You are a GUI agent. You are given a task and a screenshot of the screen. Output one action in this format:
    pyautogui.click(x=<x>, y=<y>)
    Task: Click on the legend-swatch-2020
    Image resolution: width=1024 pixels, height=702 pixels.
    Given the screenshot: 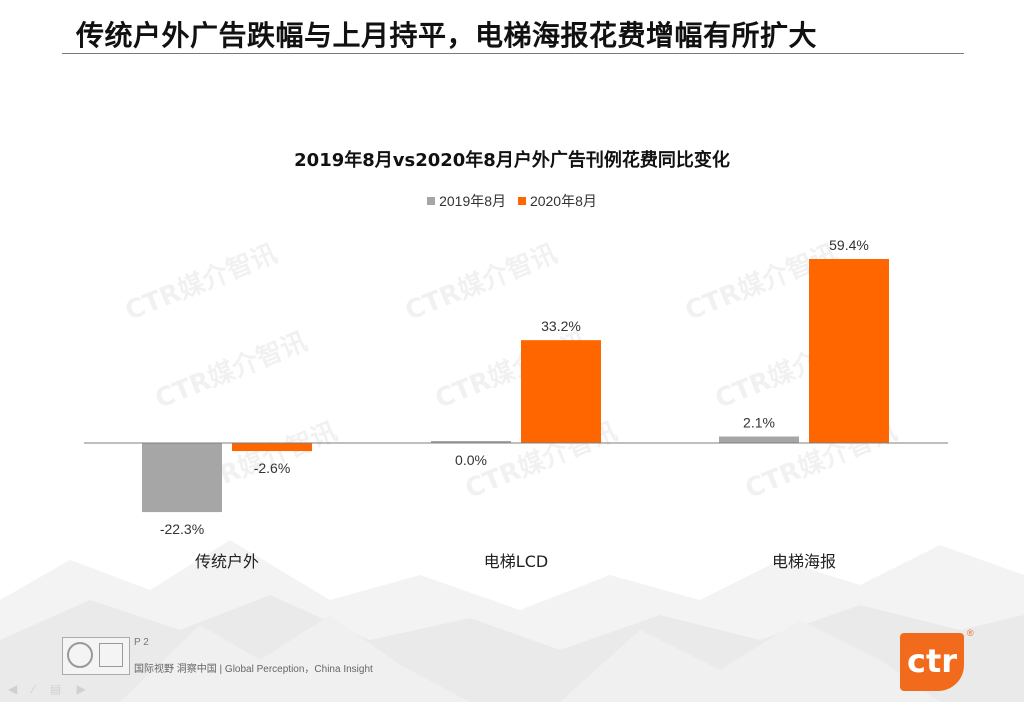 What is the action you would take?
    pyautogui.click(x=521, y=201)
    